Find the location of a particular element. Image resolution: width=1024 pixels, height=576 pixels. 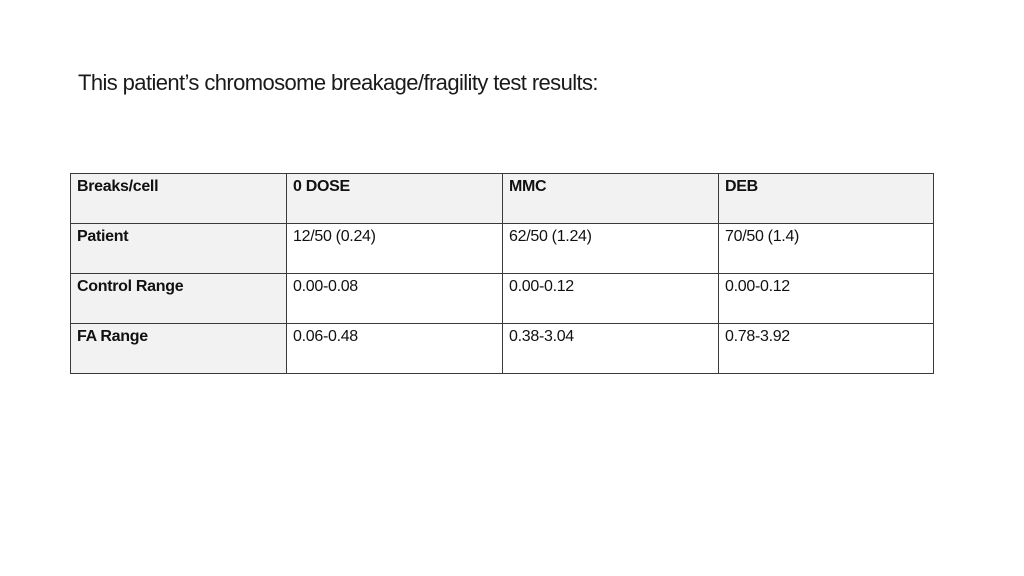

cell-fa-mmc: 0.38-3.04 is located at coordinates (610, 348).